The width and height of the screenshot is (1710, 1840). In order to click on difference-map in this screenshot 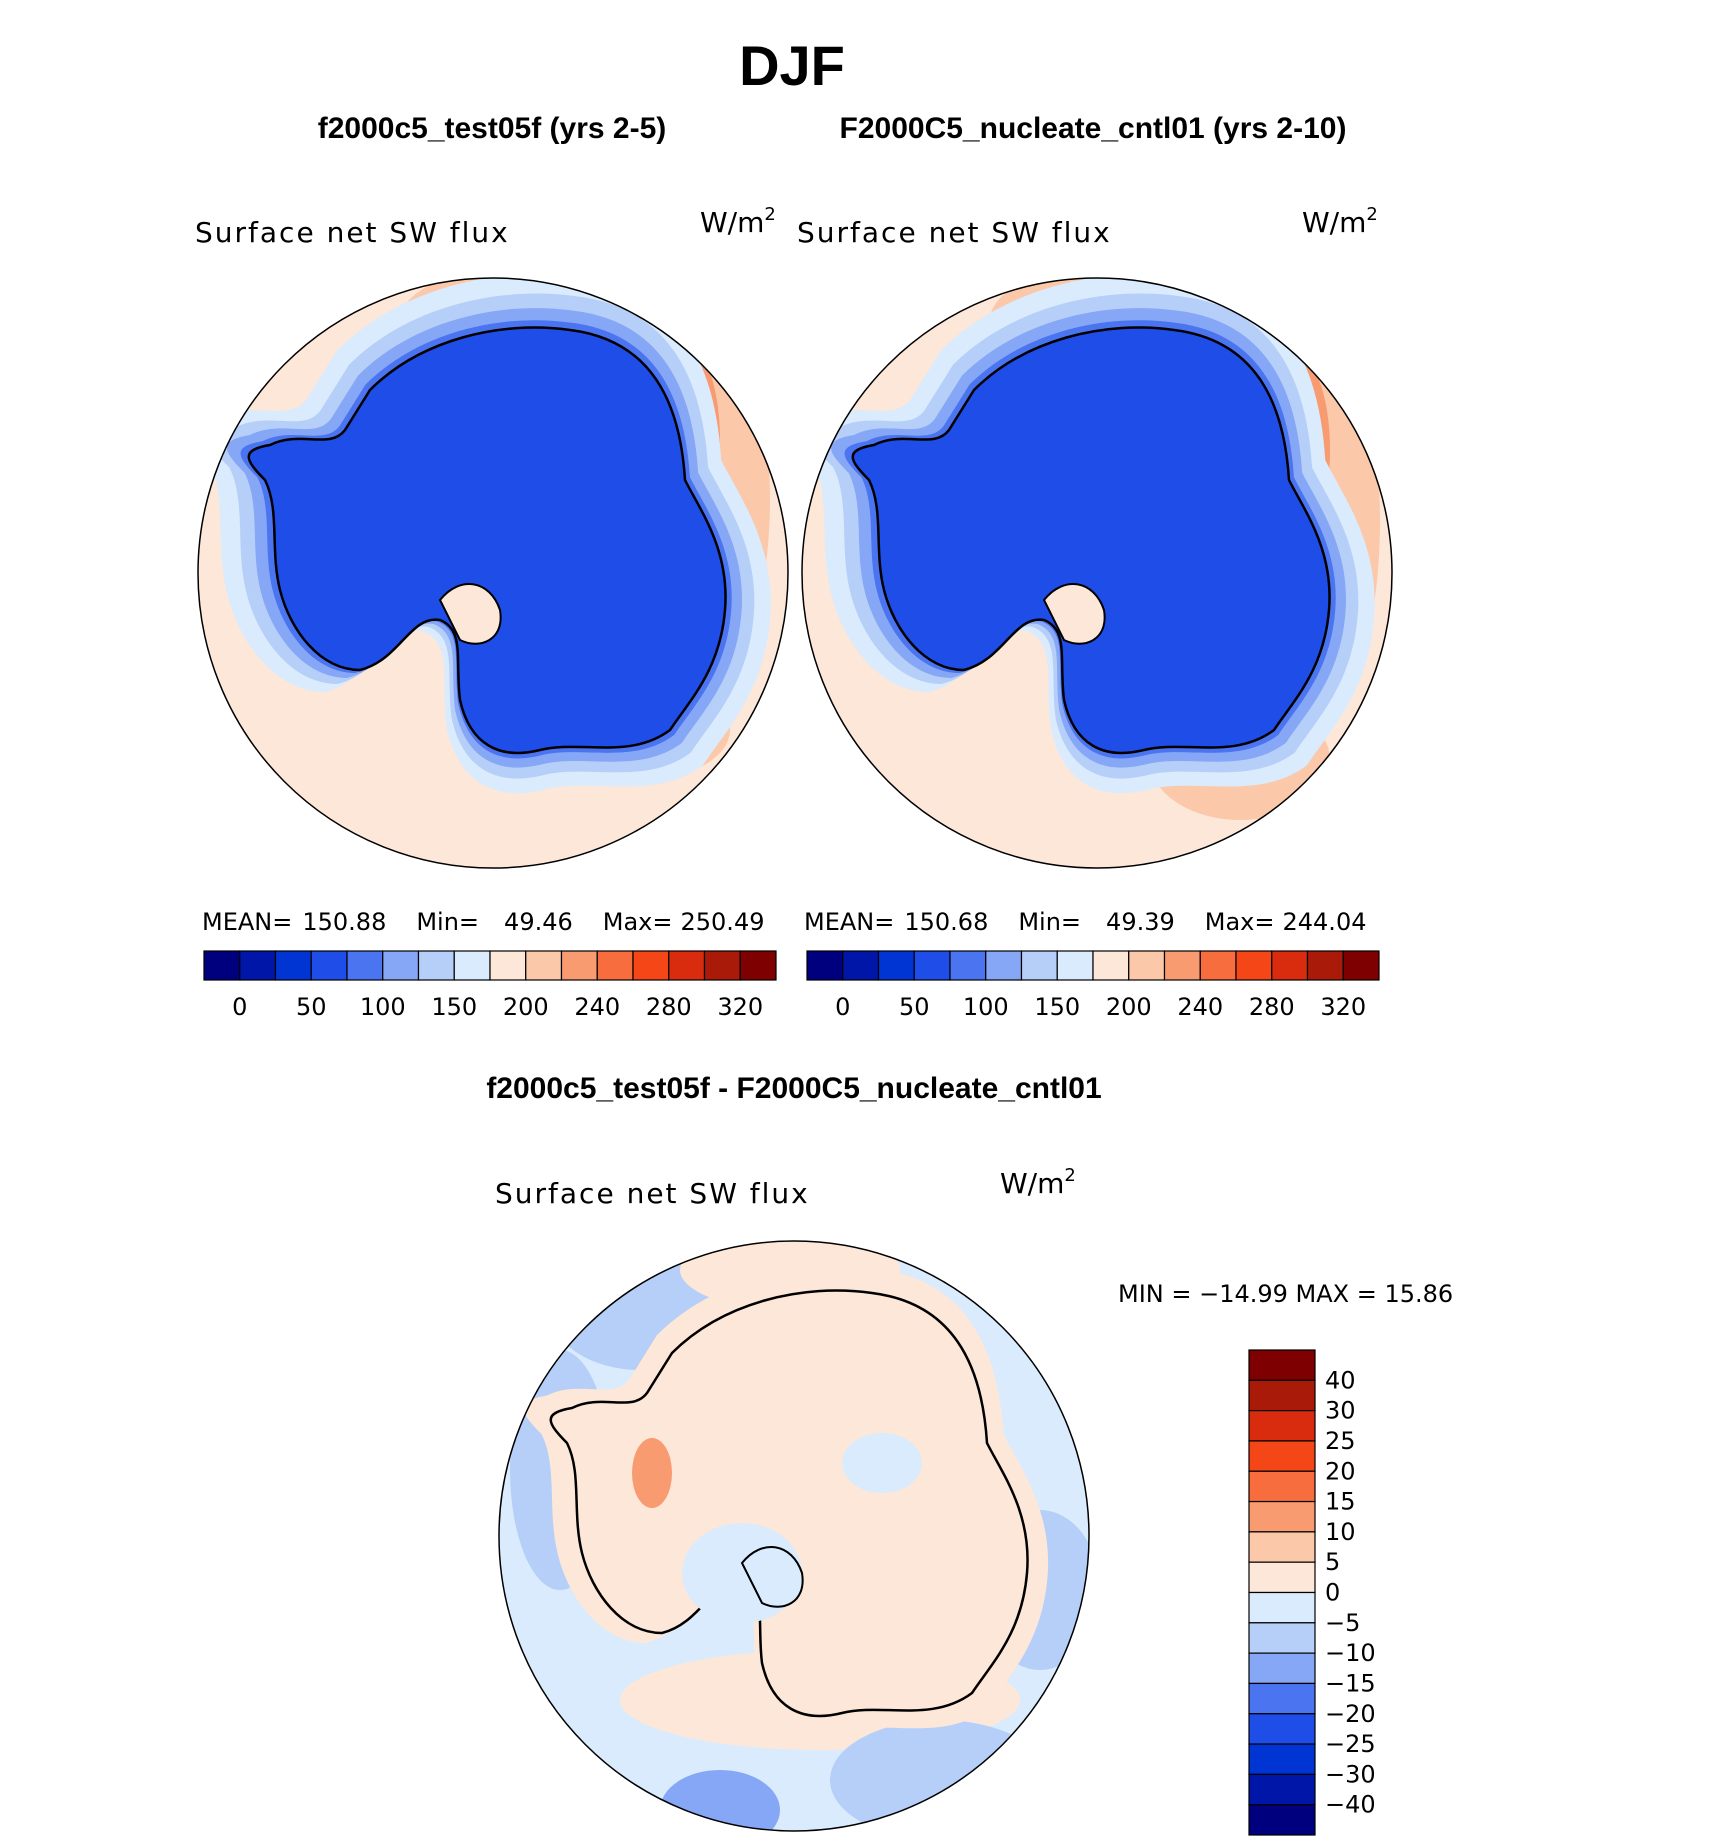, I will do `click(794, 1536)`.